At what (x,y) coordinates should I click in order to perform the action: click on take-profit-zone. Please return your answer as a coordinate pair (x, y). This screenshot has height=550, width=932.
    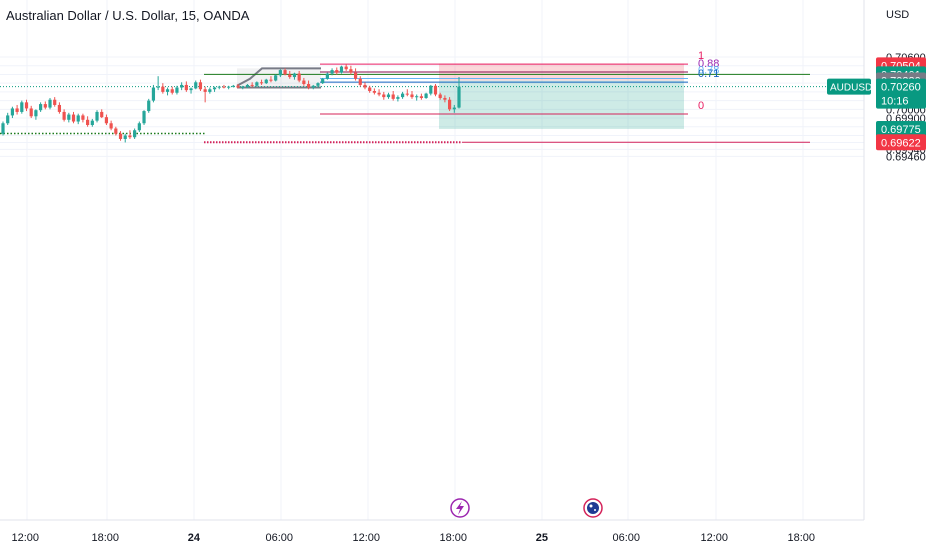
    Looking at the image, I should click on (561, 104).